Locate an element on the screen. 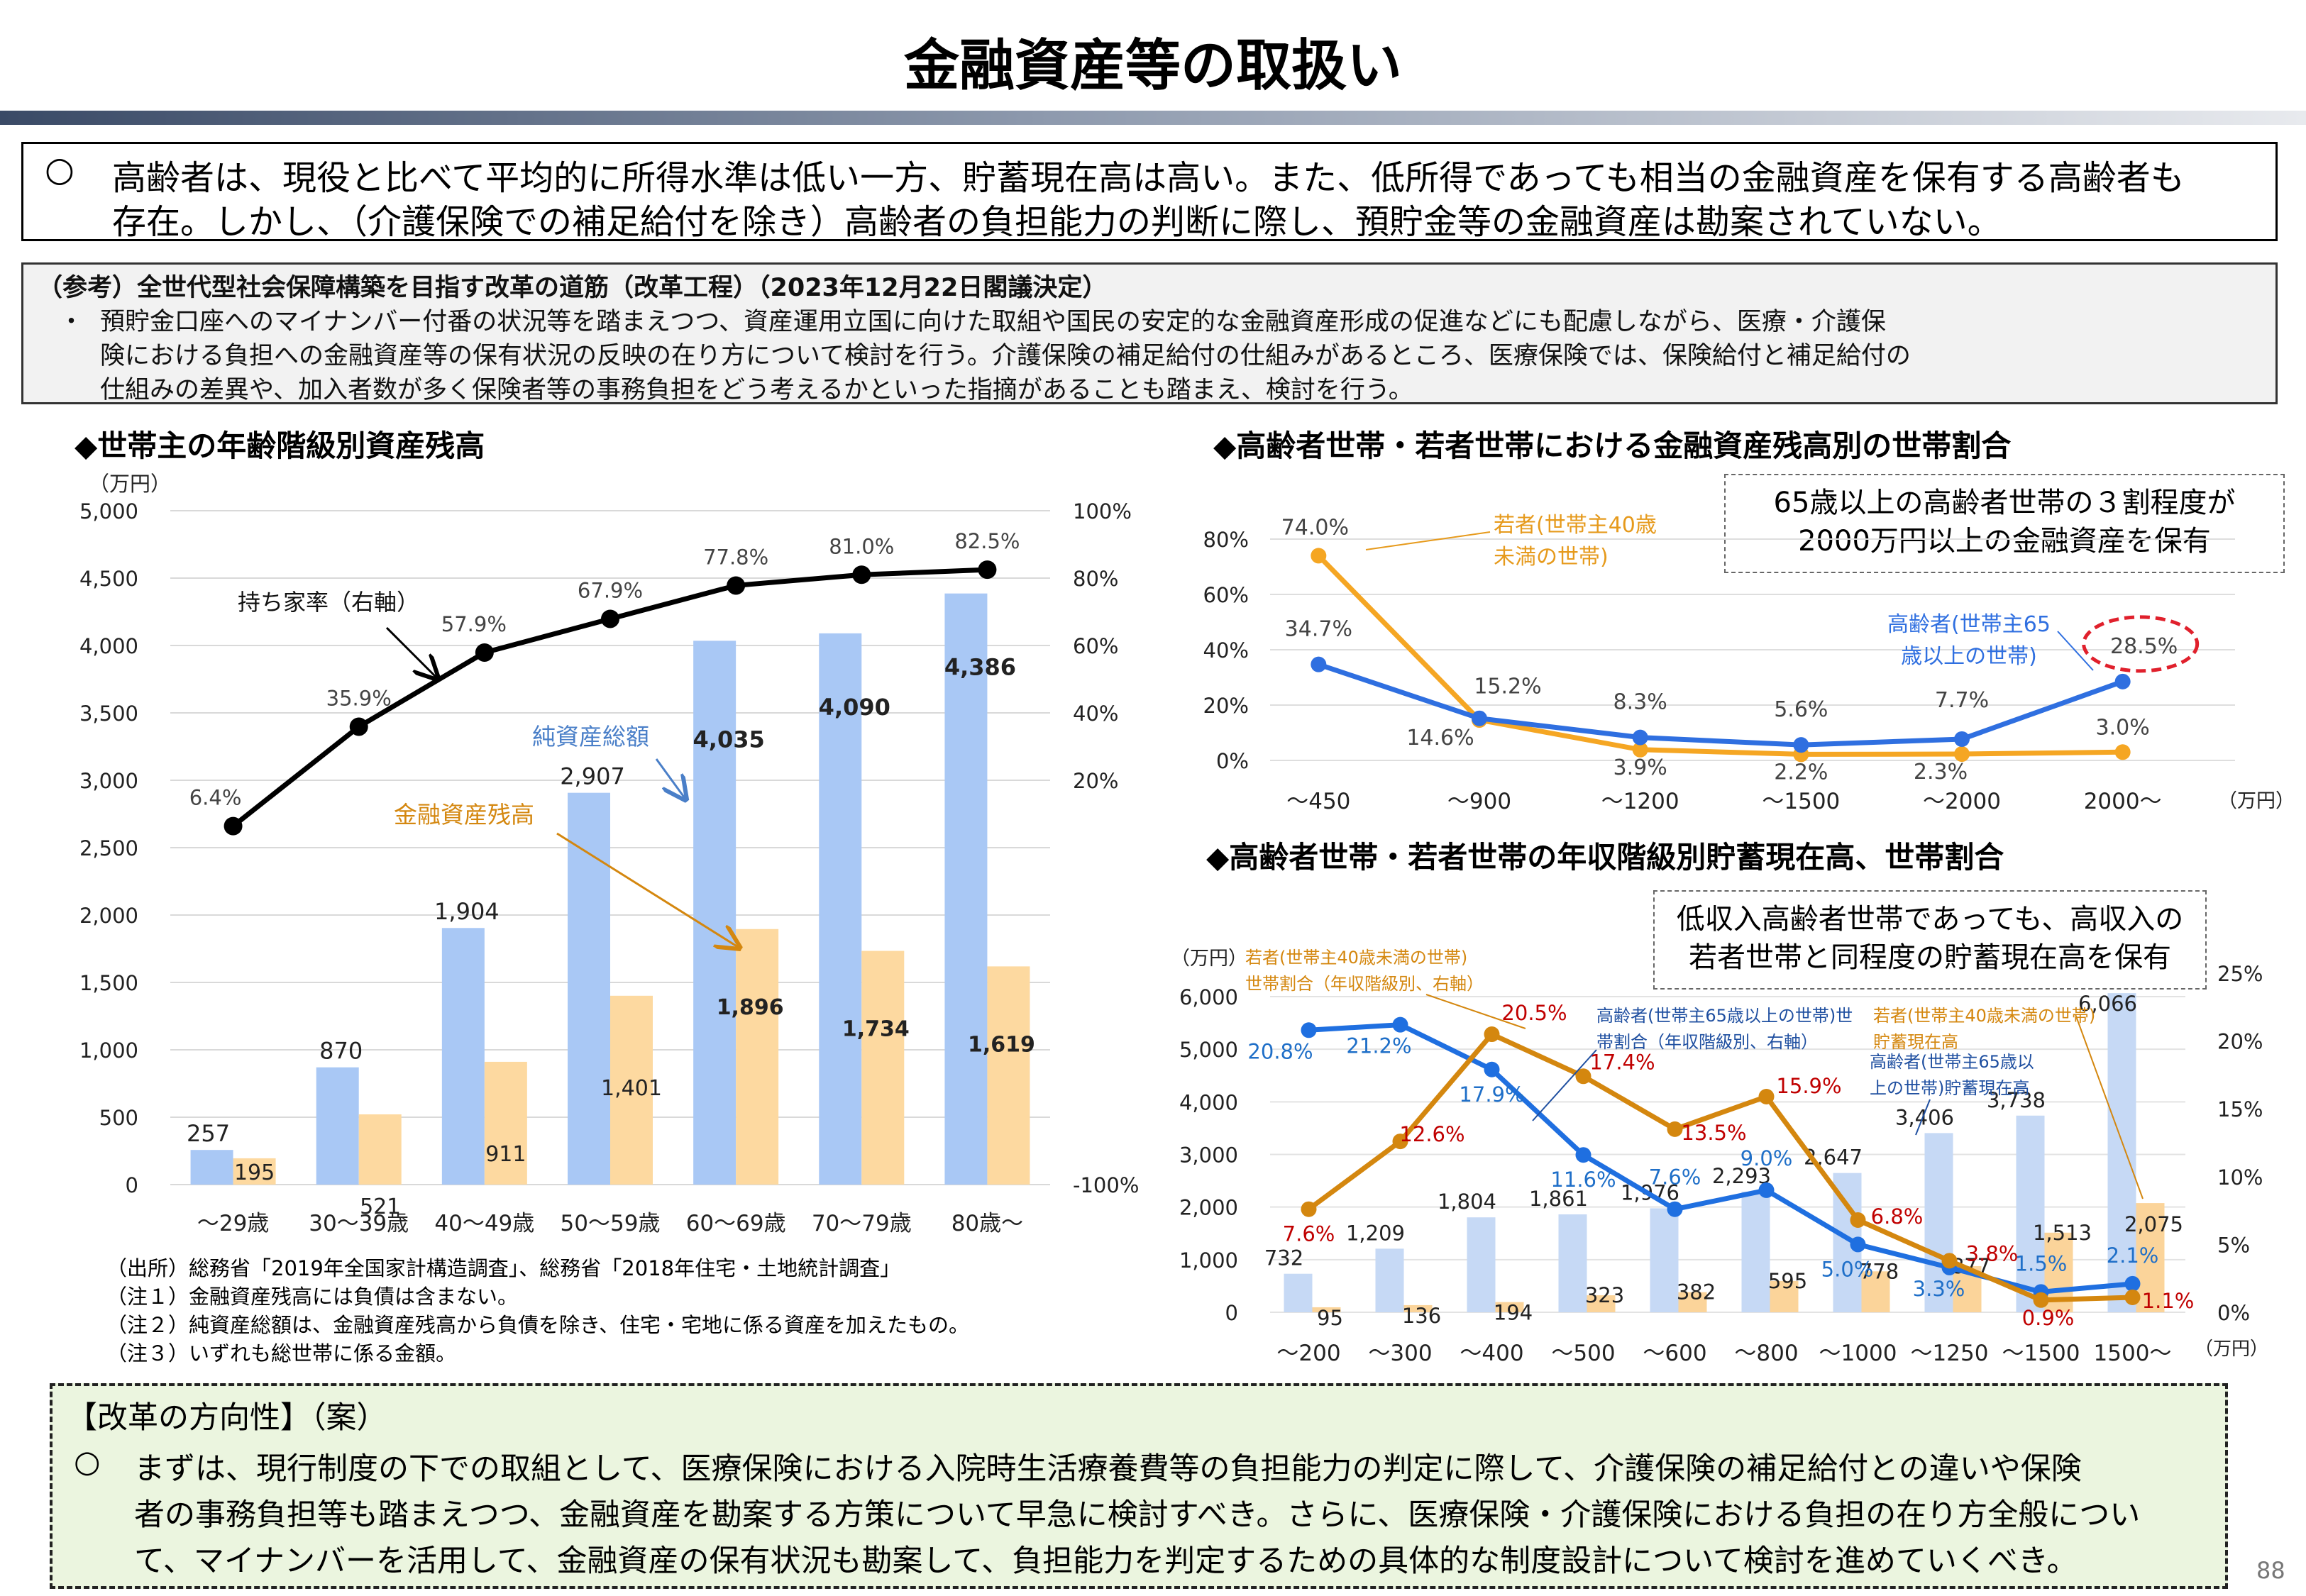 This screenshot has height=1596, width=2306. chart3-y2tick: 5% is located at coordinates (2233, 1245).